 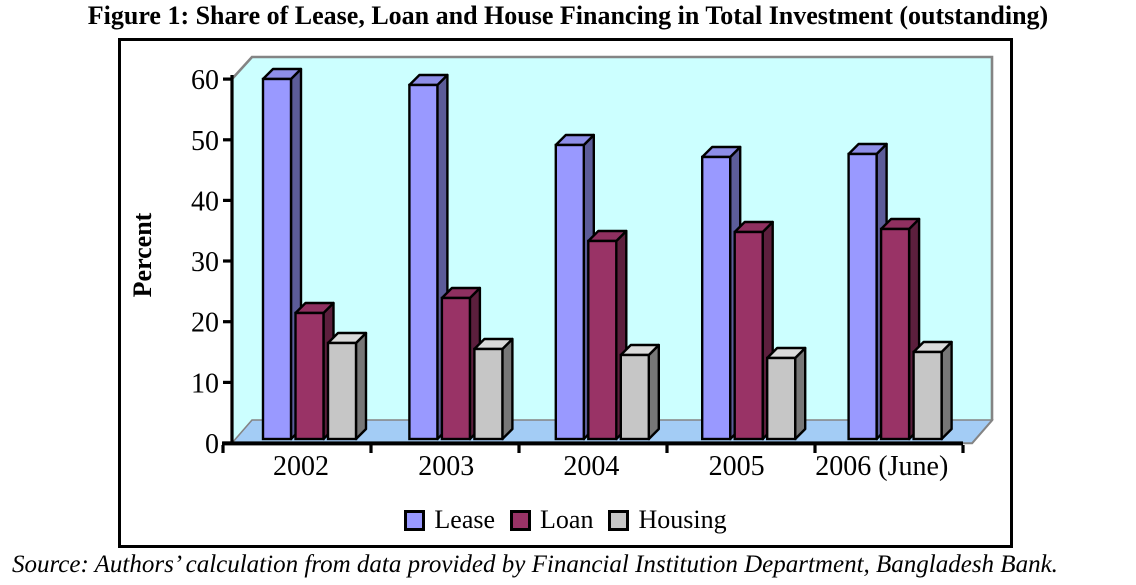 I want to click on legend-label-lease: Lease, so click(x=465, y=519).